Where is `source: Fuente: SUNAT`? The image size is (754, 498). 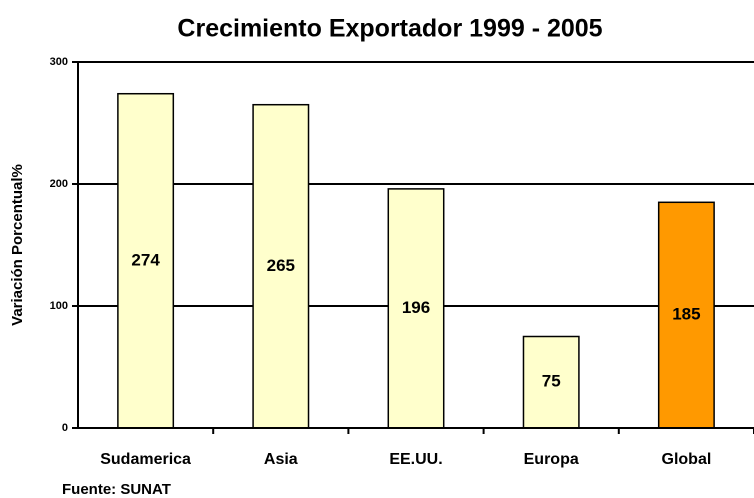 source: Fuente: SUNAT is located at coordinates (116, 489).